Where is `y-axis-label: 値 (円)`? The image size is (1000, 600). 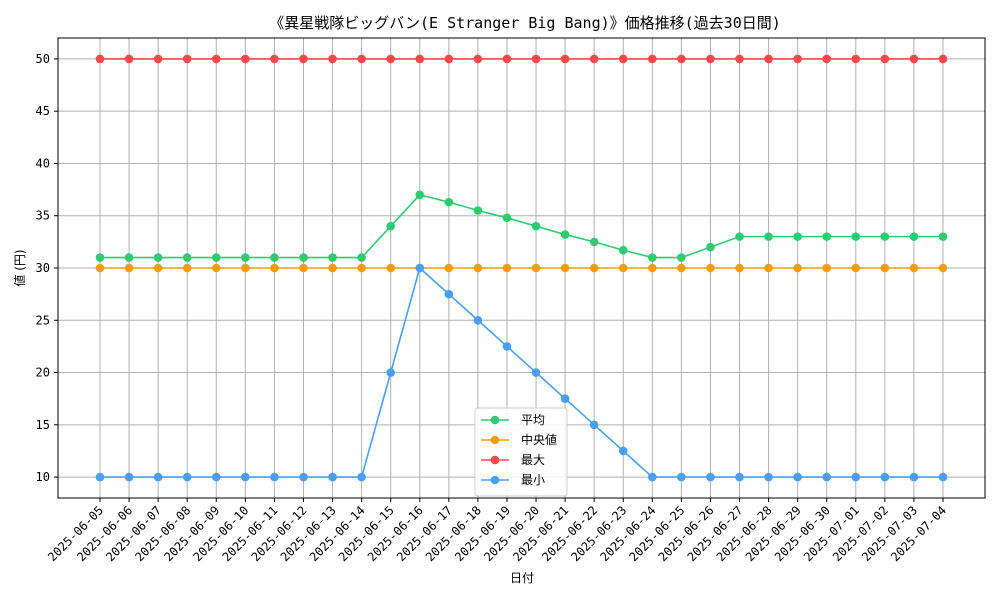 y-axis-label: 値 (円) is located at coordinates (19, 267).